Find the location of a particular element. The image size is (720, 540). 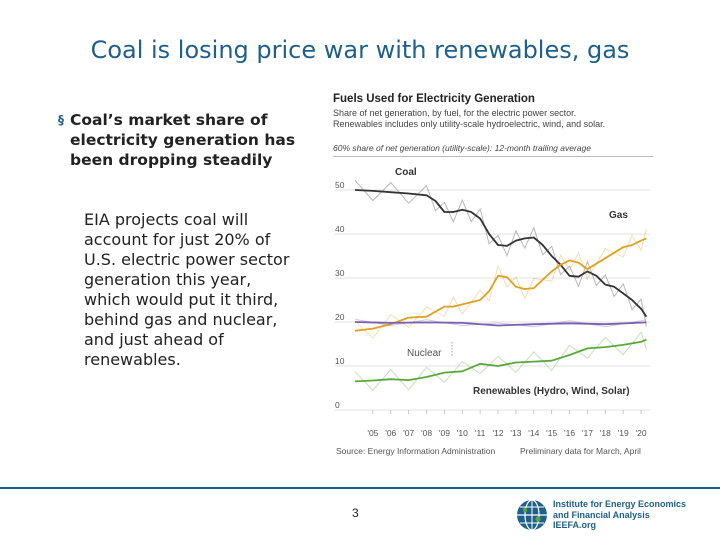

unit-divider is located at coordinates (493, 156).